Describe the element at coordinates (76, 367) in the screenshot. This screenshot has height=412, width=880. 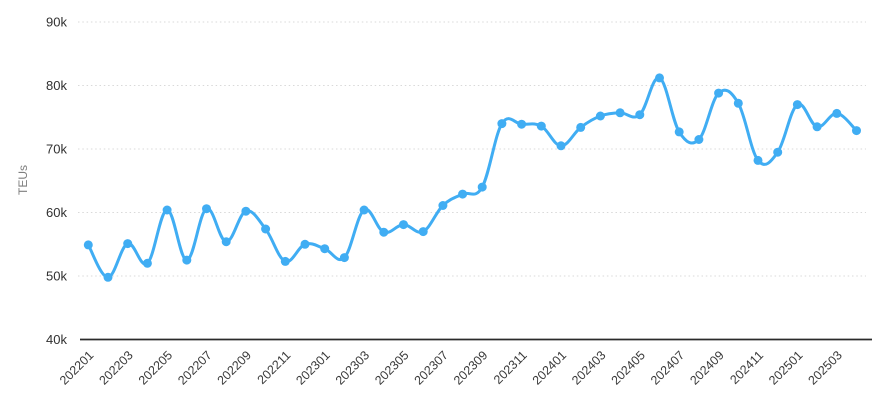
I see `x-tick-label: 202201` at that location.